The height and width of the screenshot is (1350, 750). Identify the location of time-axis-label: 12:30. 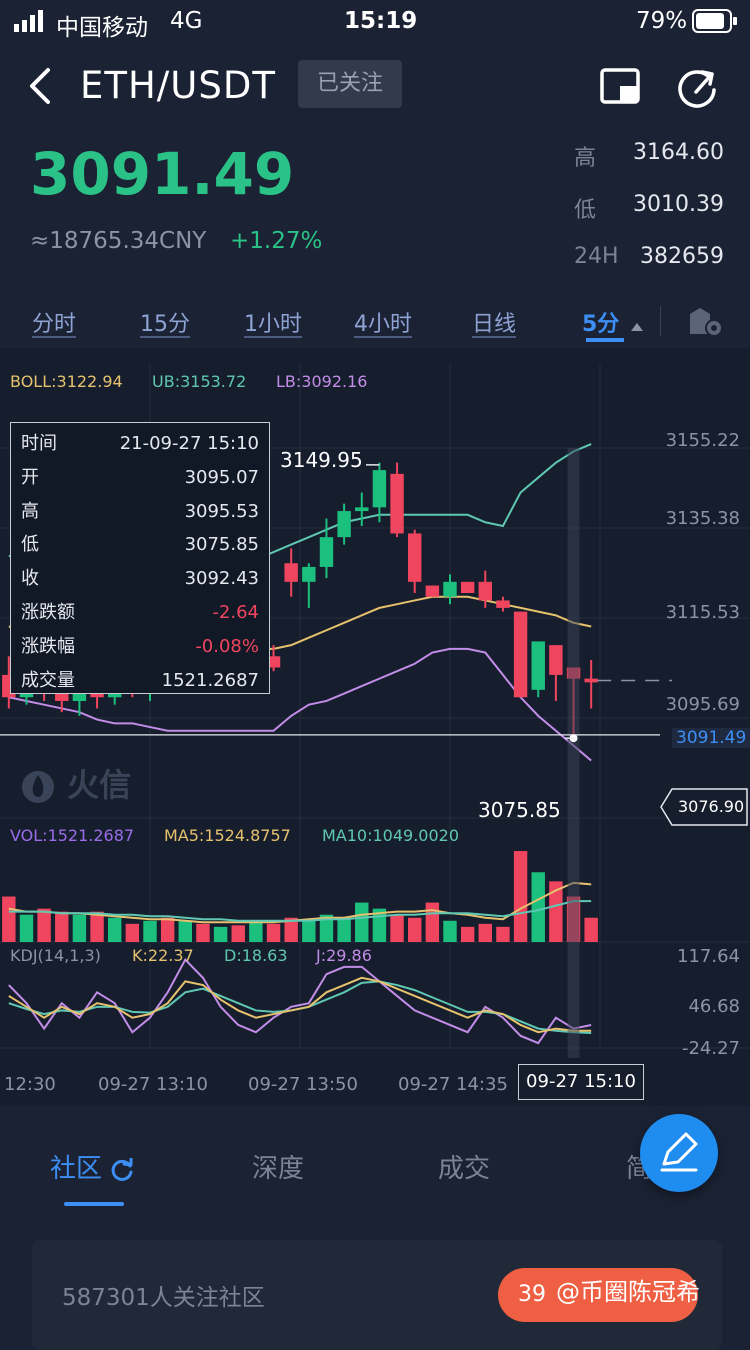
(30, 1084).